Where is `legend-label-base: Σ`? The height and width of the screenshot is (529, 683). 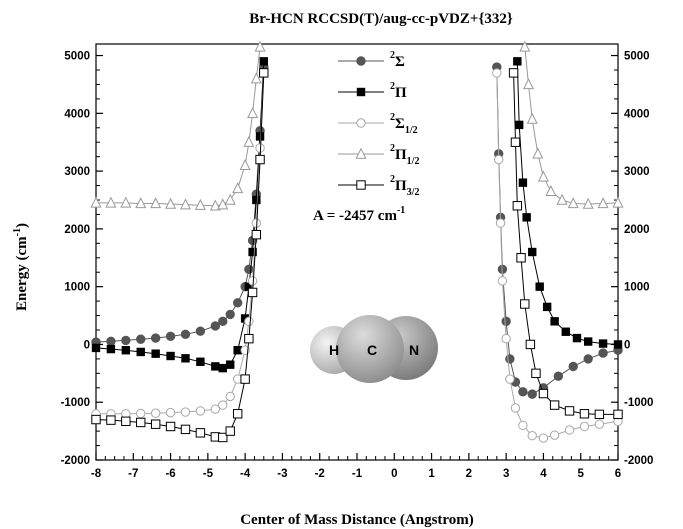
legend-label-base: Σ is located at coordinates (400, 62).